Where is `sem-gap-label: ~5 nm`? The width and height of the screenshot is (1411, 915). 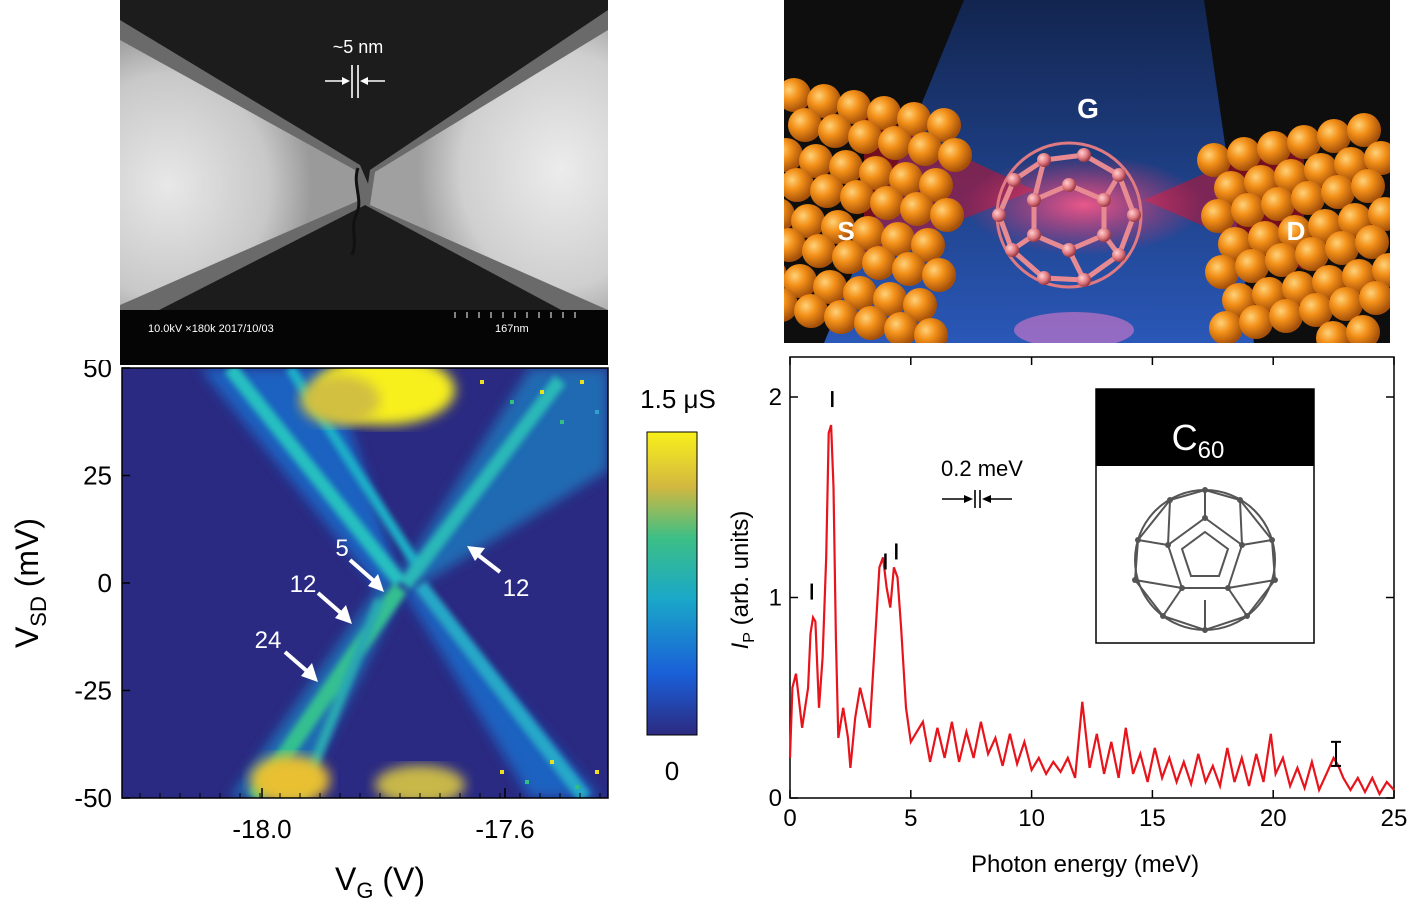
sem-gap-label: ~5 nm is located at coordinates (358, 47).